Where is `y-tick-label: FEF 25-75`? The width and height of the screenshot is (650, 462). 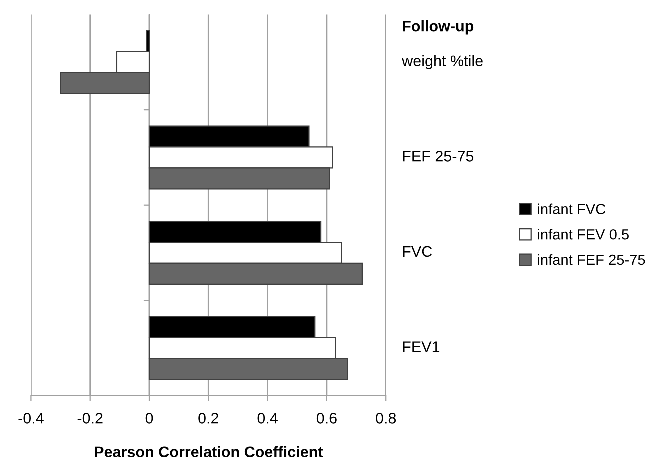 y-tick-label: FEF 25-75 is located at coordinates (438, 156).